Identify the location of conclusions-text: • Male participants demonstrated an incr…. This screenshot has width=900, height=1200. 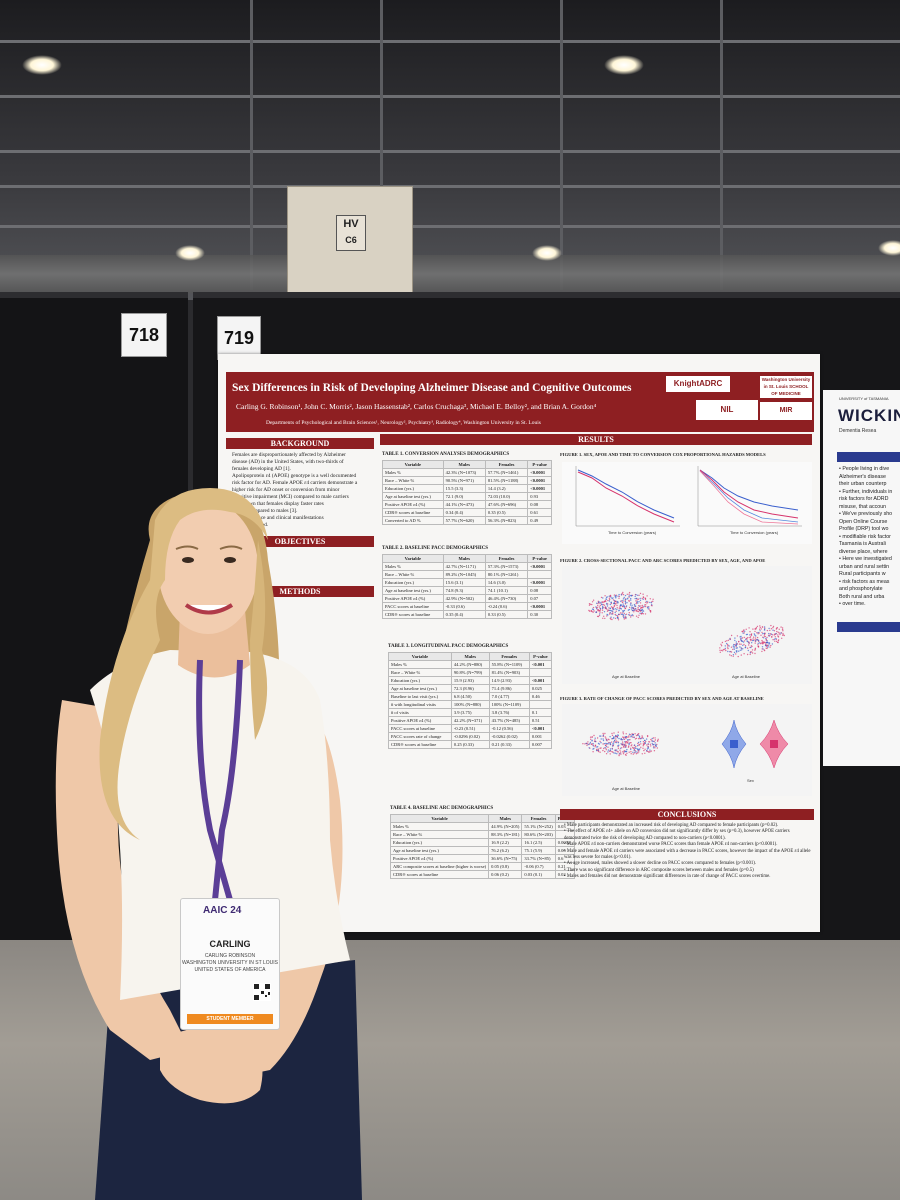
(689, 852).